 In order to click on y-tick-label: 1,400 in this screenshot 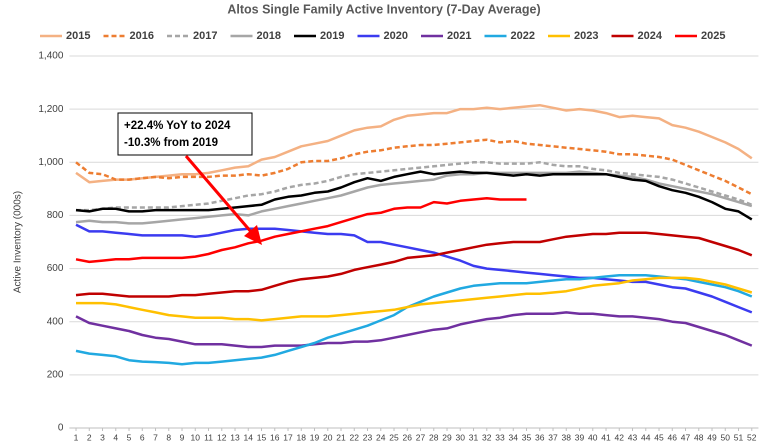, I will do `click(50, 56)`.